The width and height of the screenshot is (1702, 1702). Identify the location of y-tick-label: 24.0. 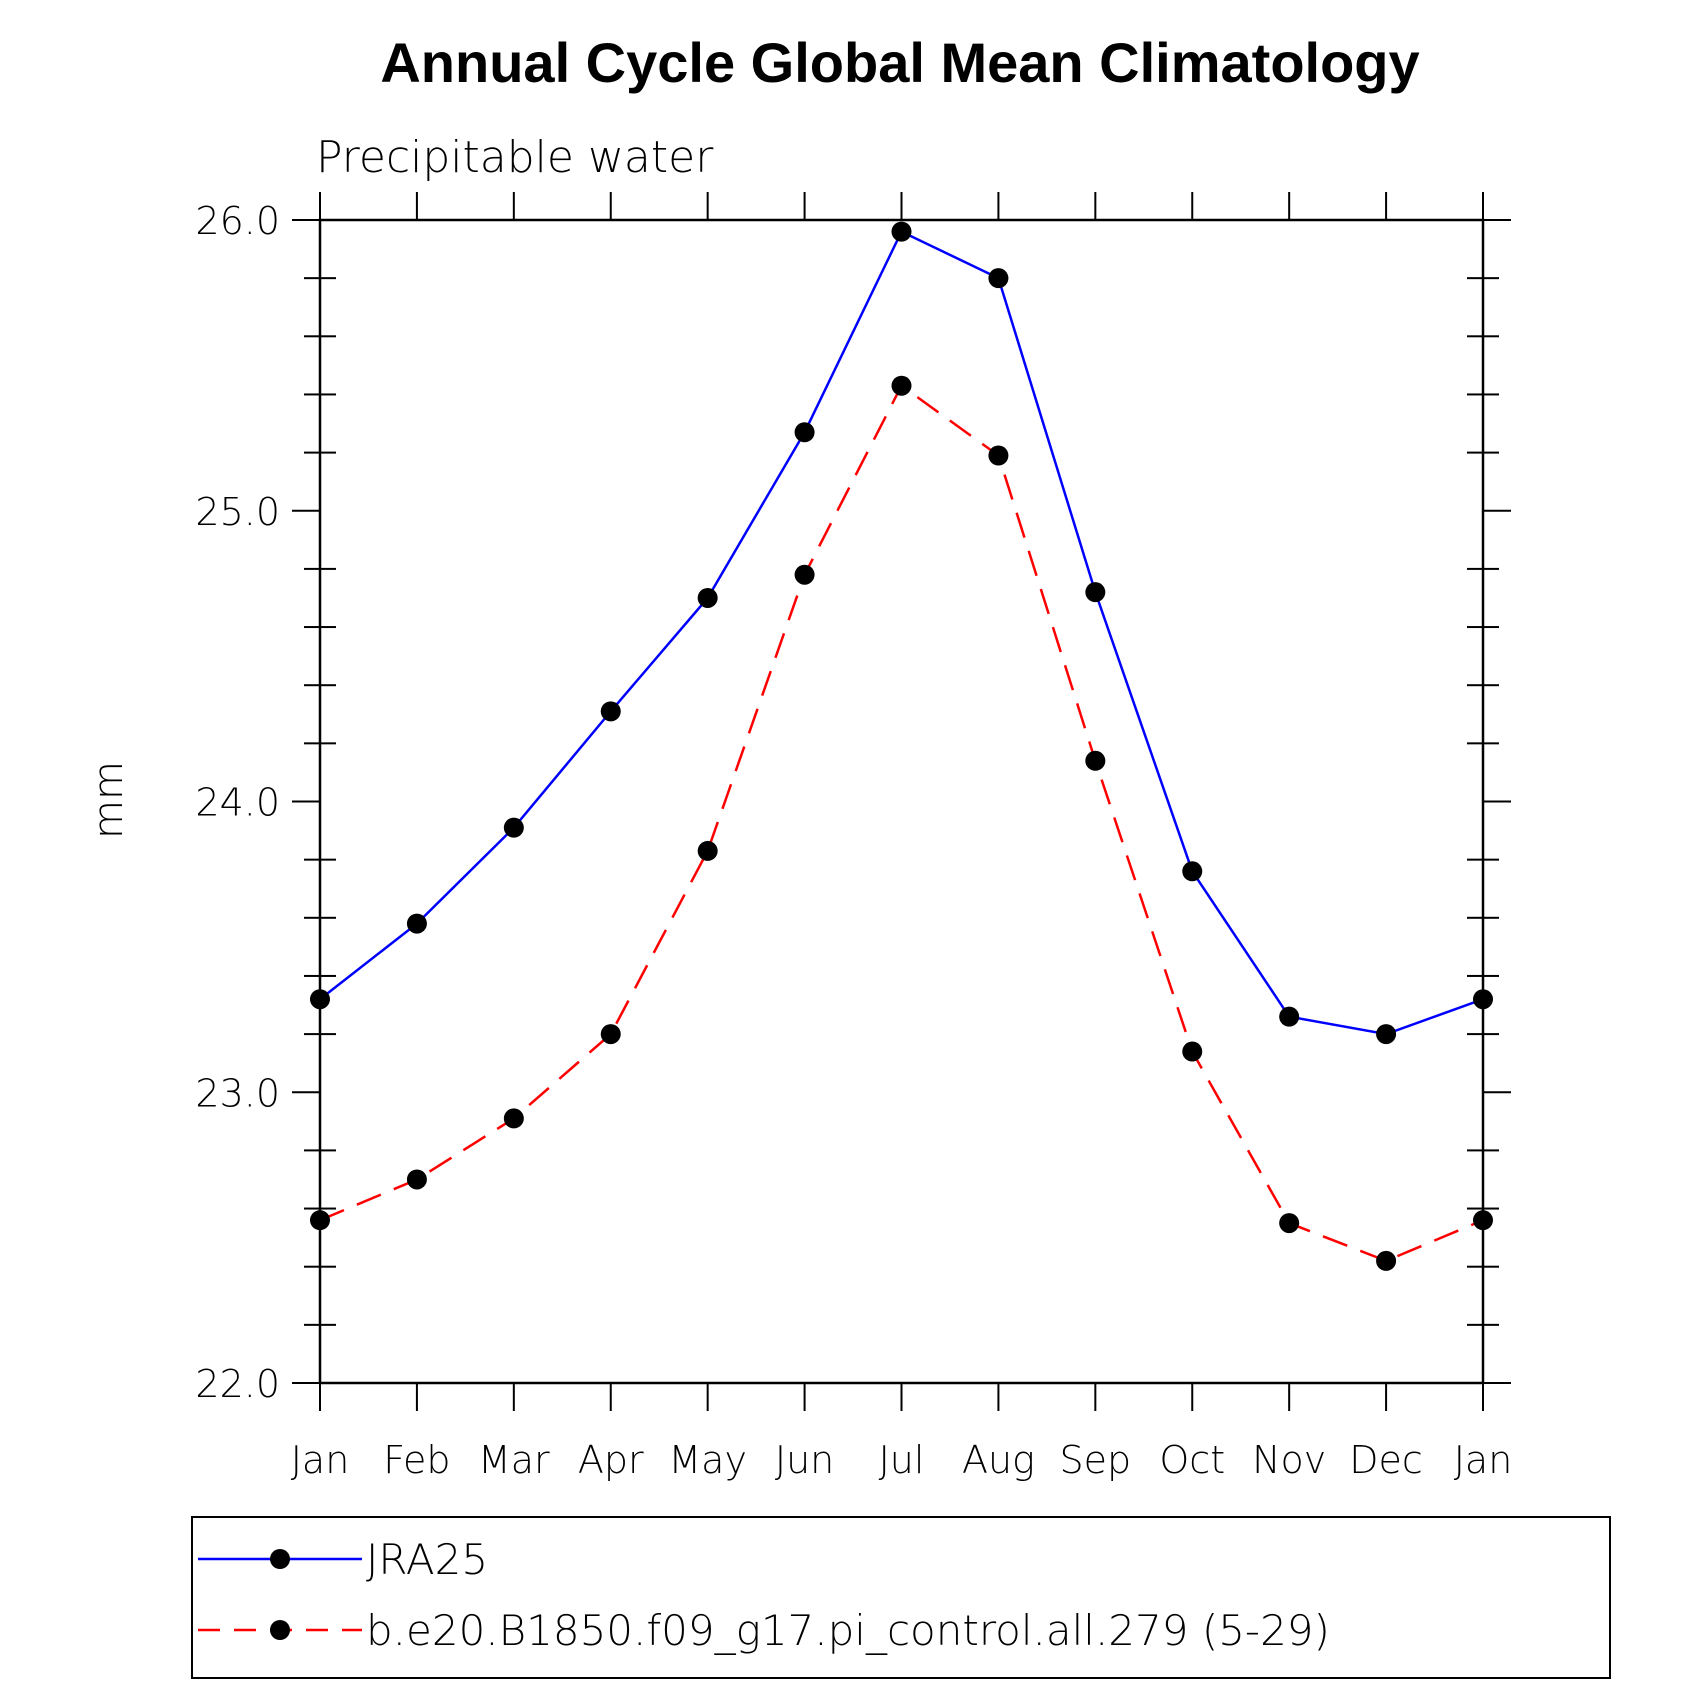
(237, 803).